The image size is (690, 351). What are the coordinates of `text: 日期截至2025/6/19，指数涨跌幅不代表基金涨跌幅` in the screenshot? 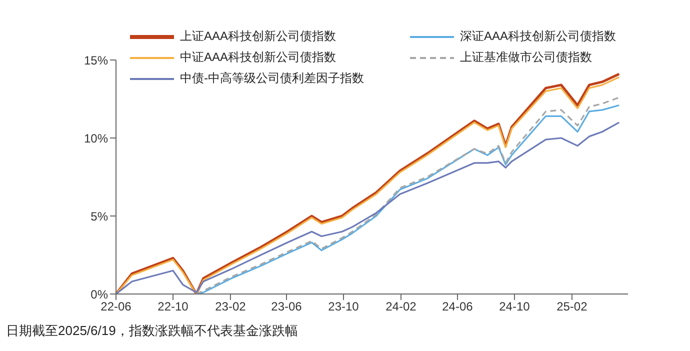 It's located at (152, 331).